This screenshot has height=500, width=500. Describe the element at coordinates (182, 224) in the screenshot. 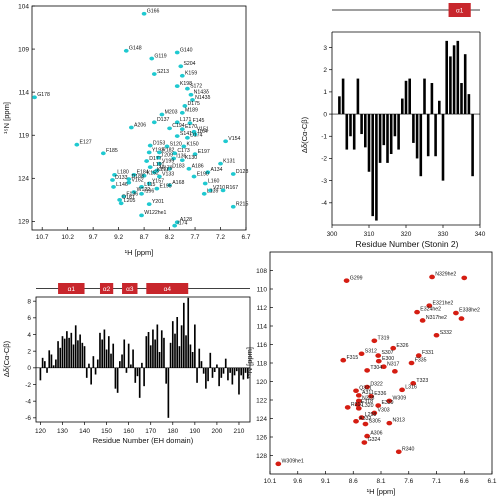

I see `peak-label: I174` at that location.